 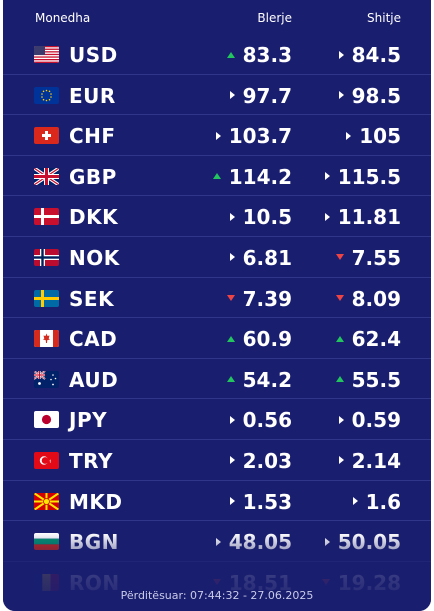 What do you see at coordinates (368, 299) in the screenshot?
I see `sell-rate: 8.09` at bounding box center [368, 299].